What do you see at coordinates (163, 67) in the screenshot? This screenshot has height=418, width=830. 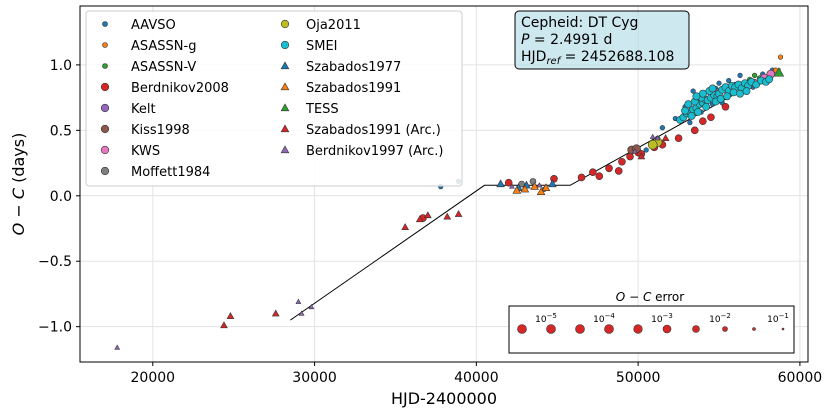 I see `legend-label-asassn-v: ASASSN-V` at bounding box center [163, 67].